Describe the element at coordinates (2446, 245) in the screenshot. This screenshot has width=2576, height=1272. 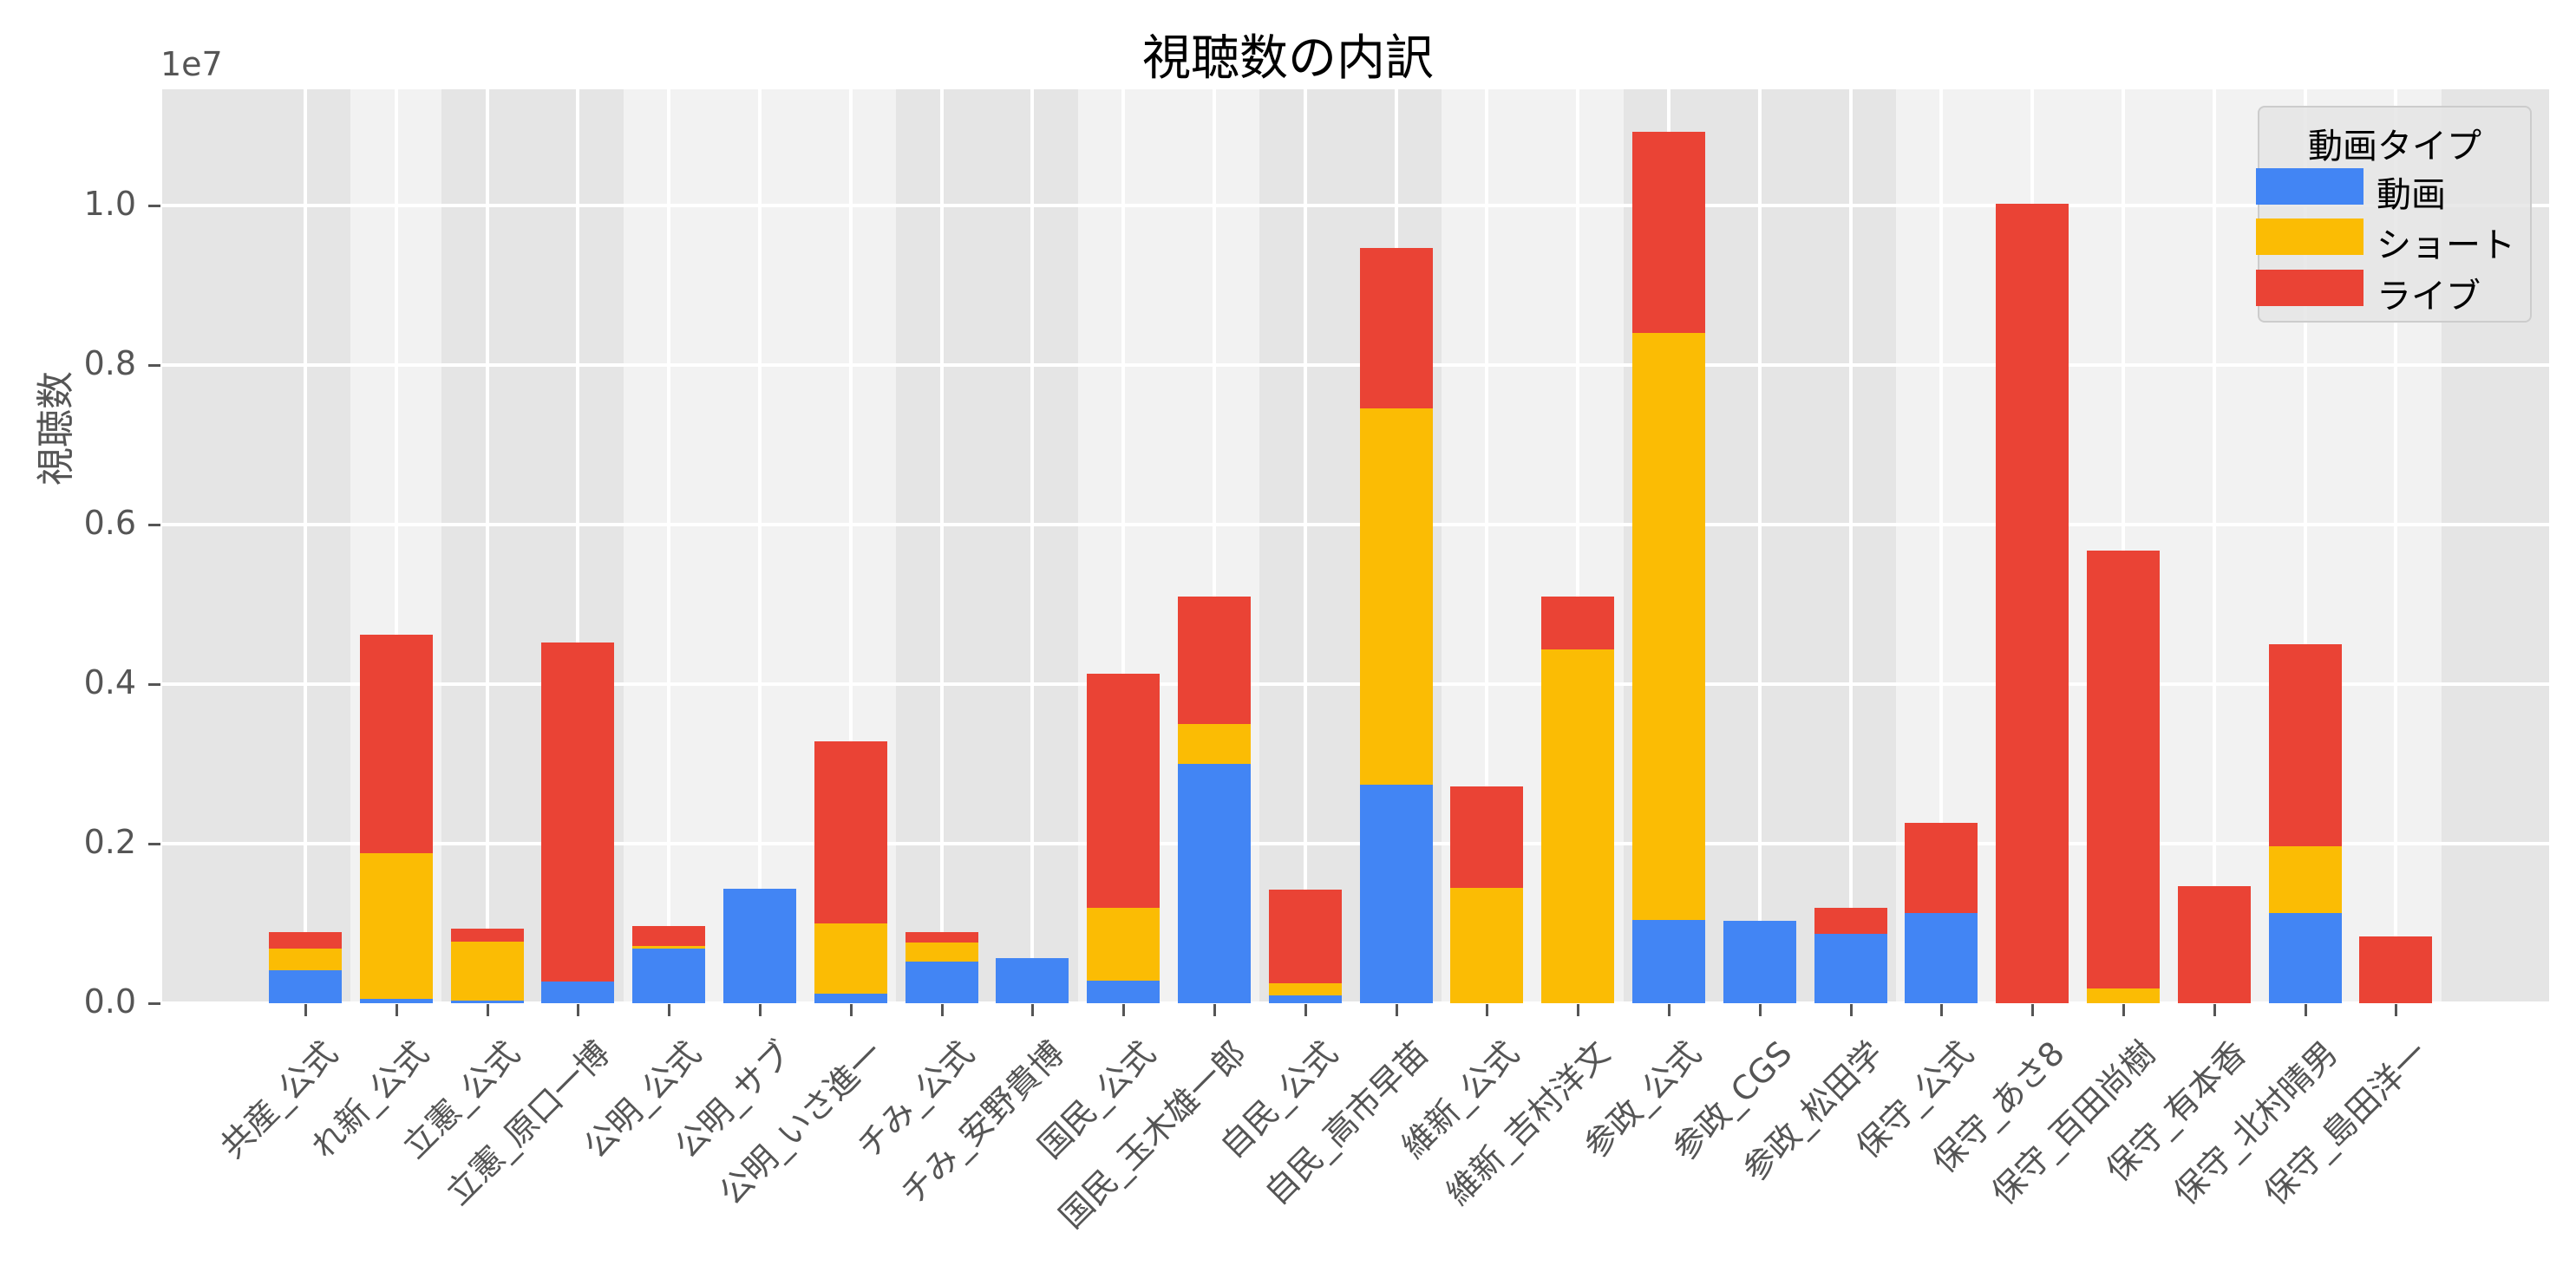
I see `legend-label-short: ショート` at that location.